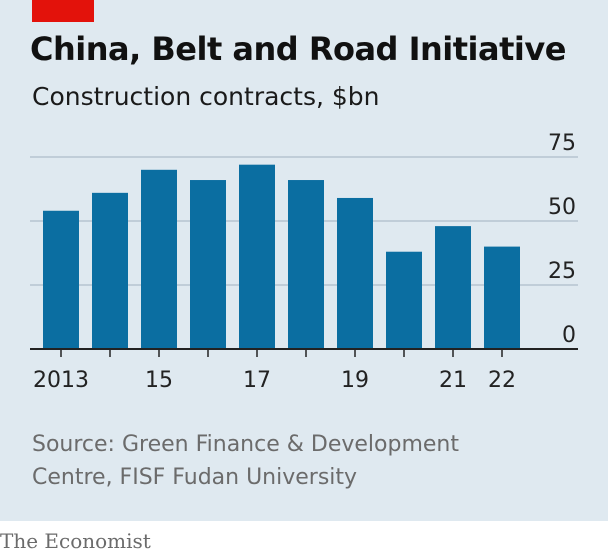 Image resolution: width=608 pixels, height=557 pixels. I want to click on bar-2020, so click(404, 300).